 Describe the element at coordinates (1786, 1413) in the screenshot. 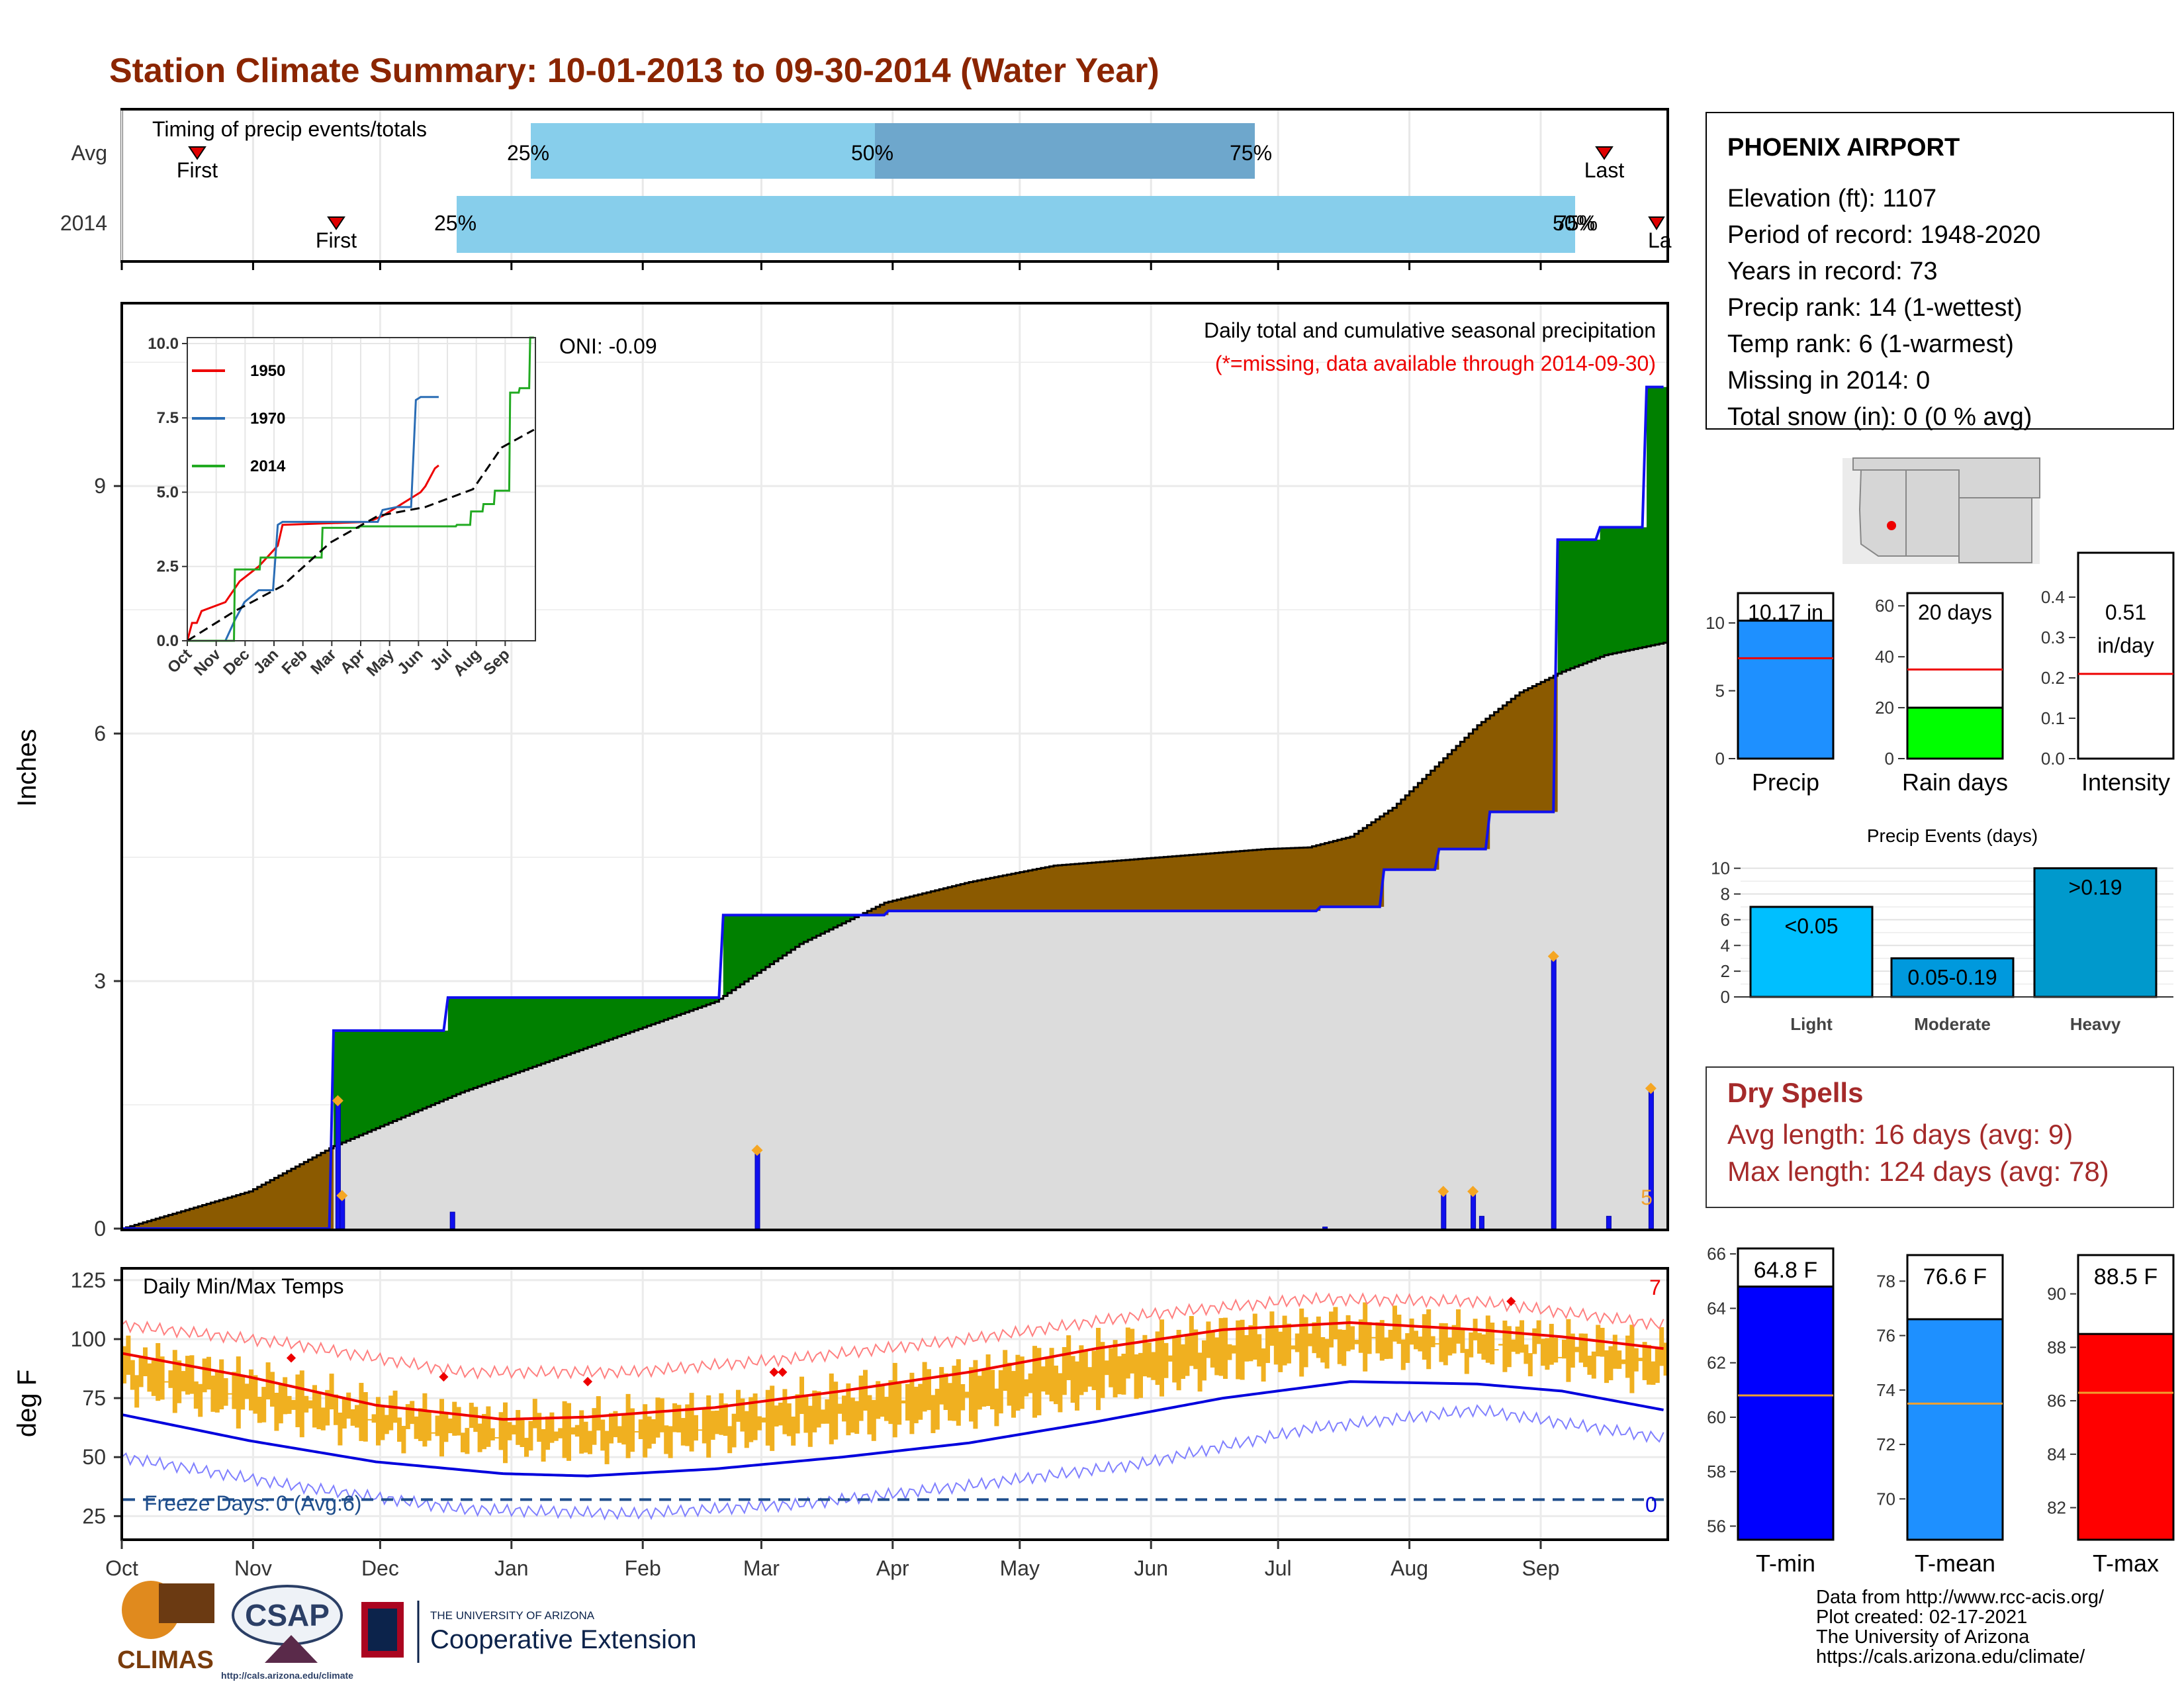

I see `temp-bar` at that location.